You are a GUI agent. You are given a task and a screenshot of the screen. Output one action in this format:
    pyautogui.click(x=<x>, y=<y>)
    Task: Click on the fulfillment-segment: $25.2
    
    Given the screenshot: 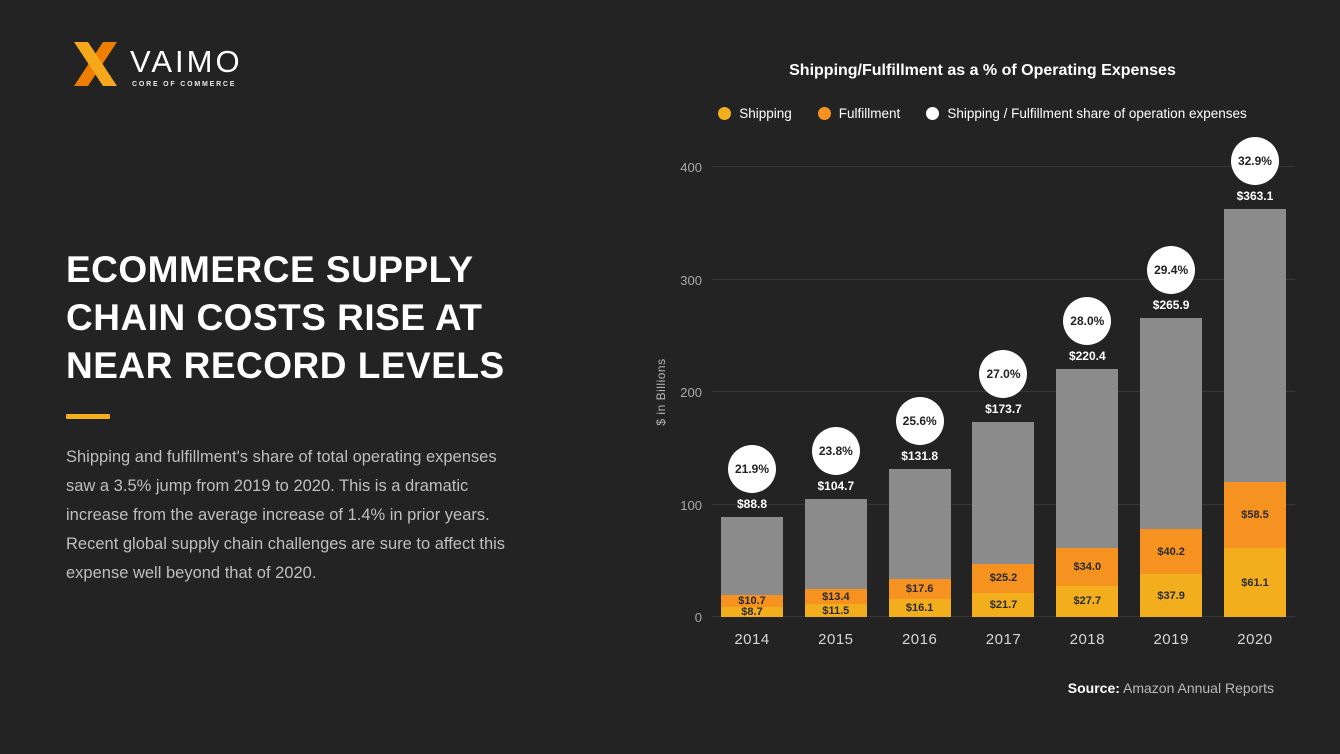 What is the action you would take?
    pyautogui.click(x=1003, y=578)
    